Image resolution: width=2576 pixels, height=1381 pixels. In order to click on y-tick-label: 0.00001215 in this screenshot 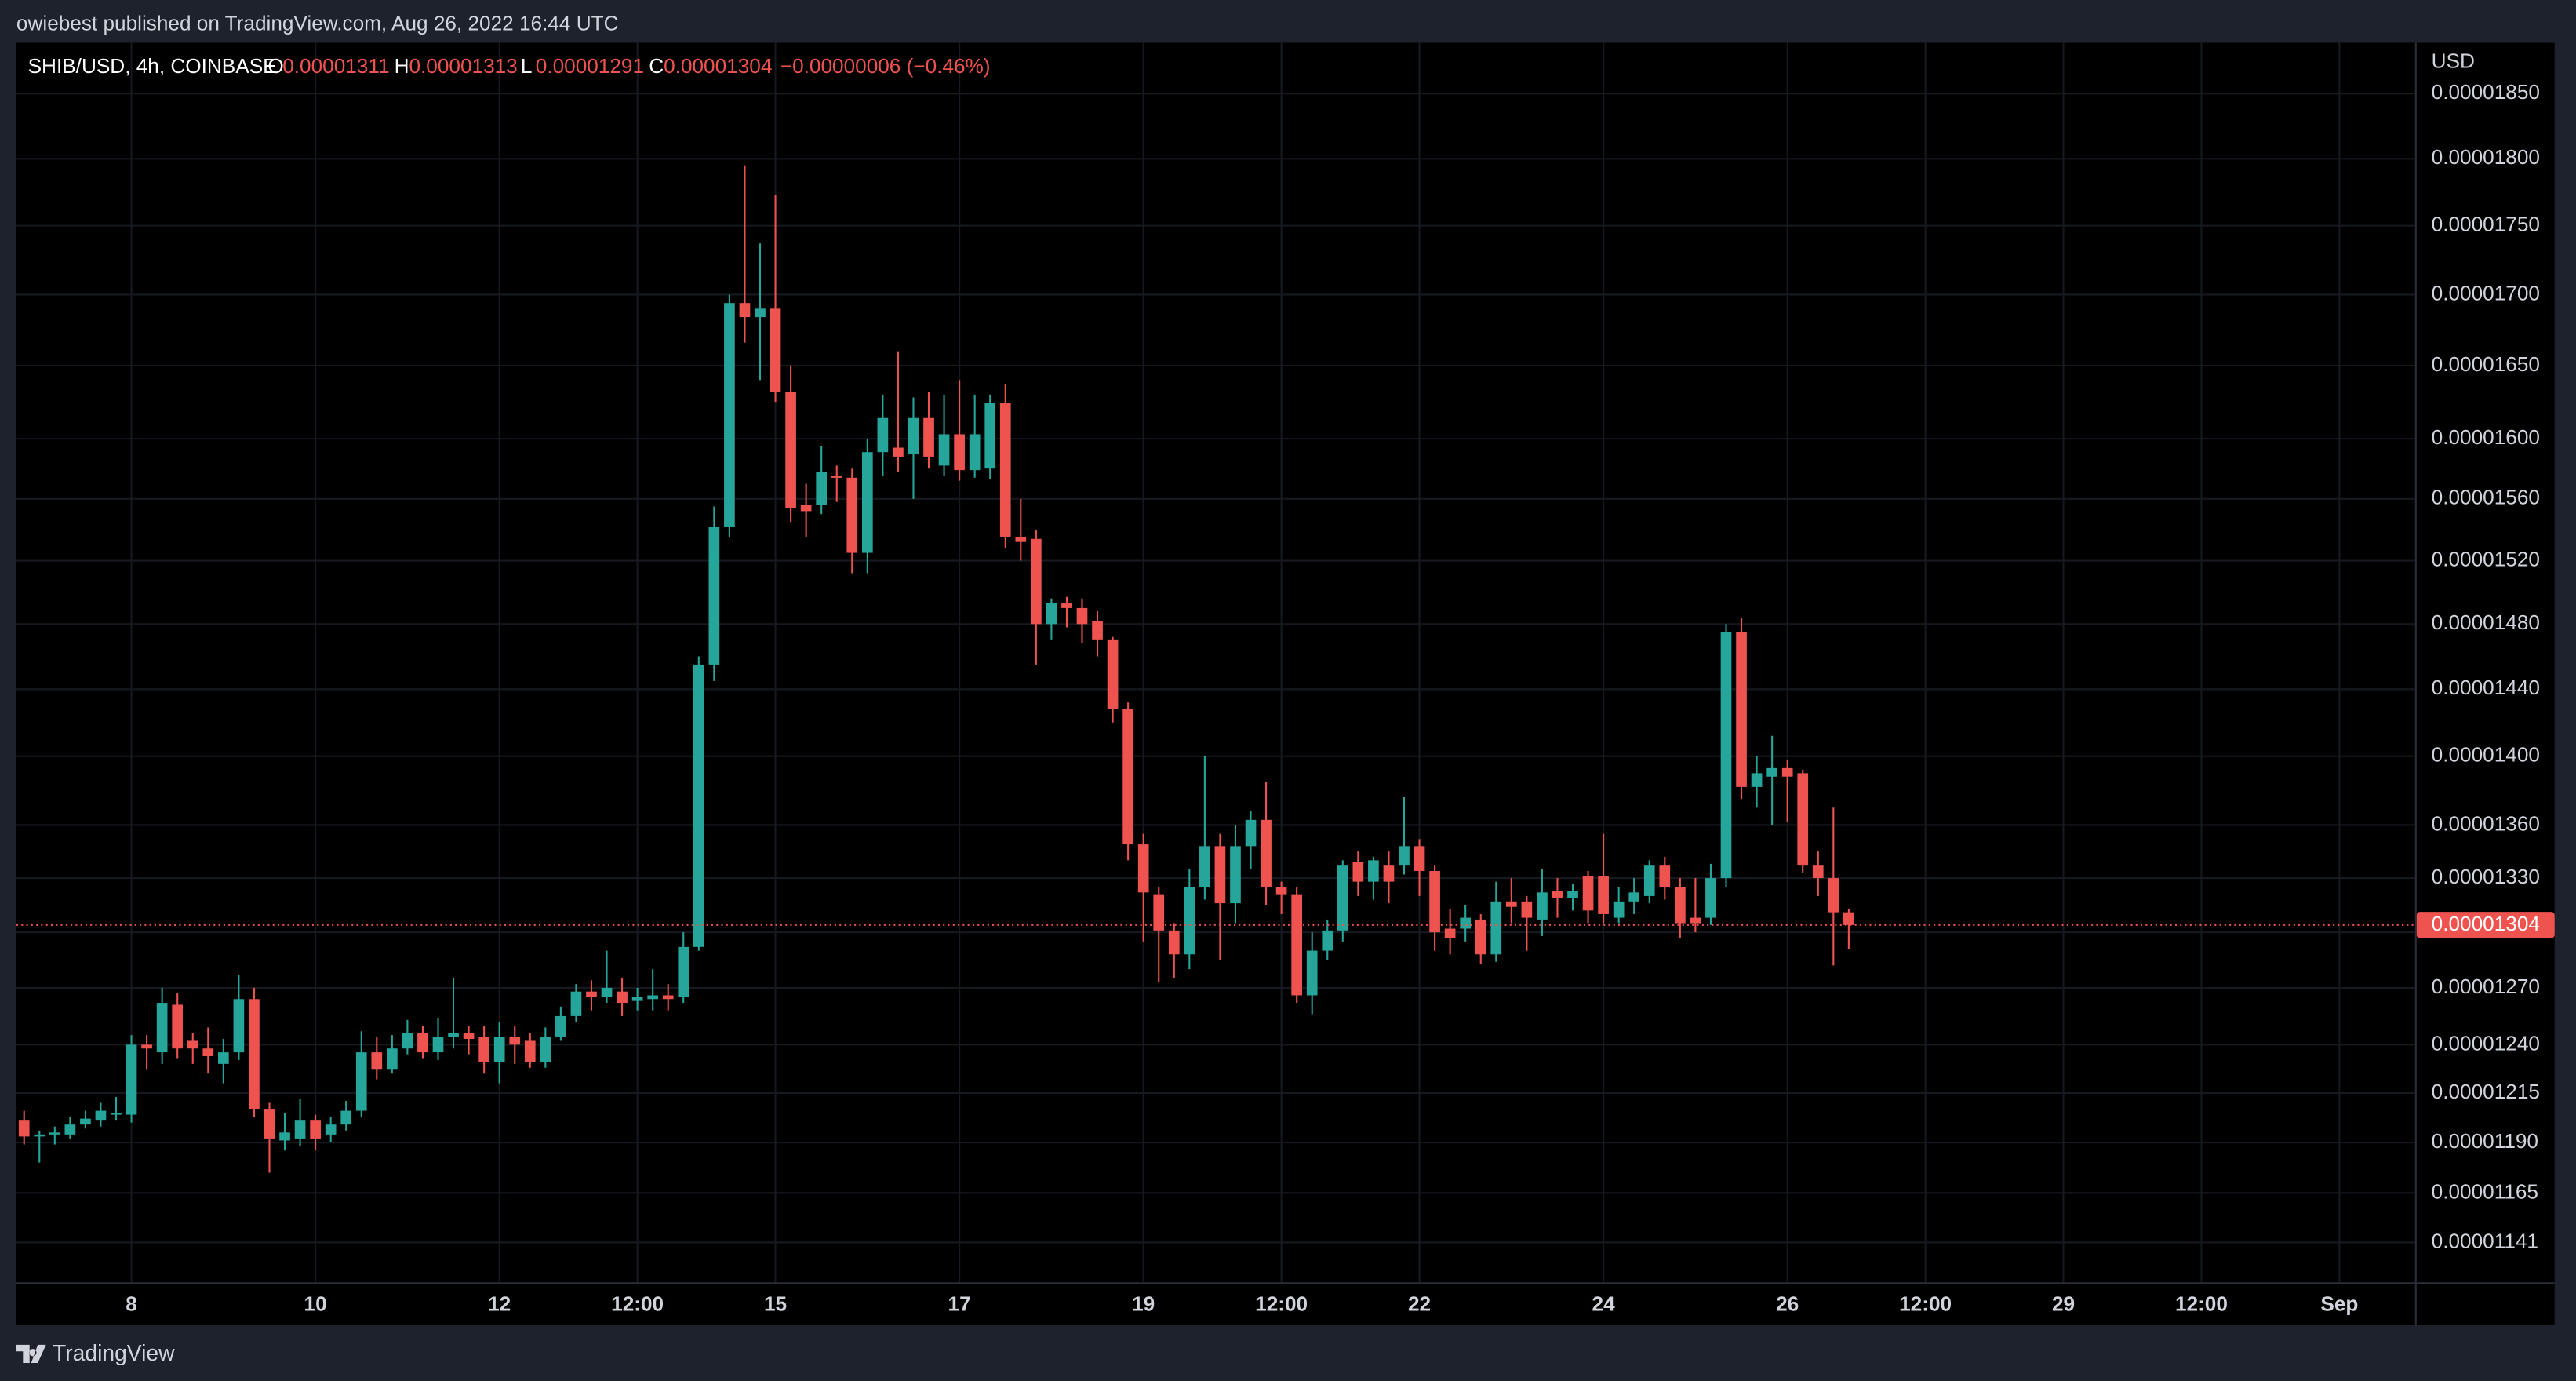, I will do `click(2486, 1091)`.